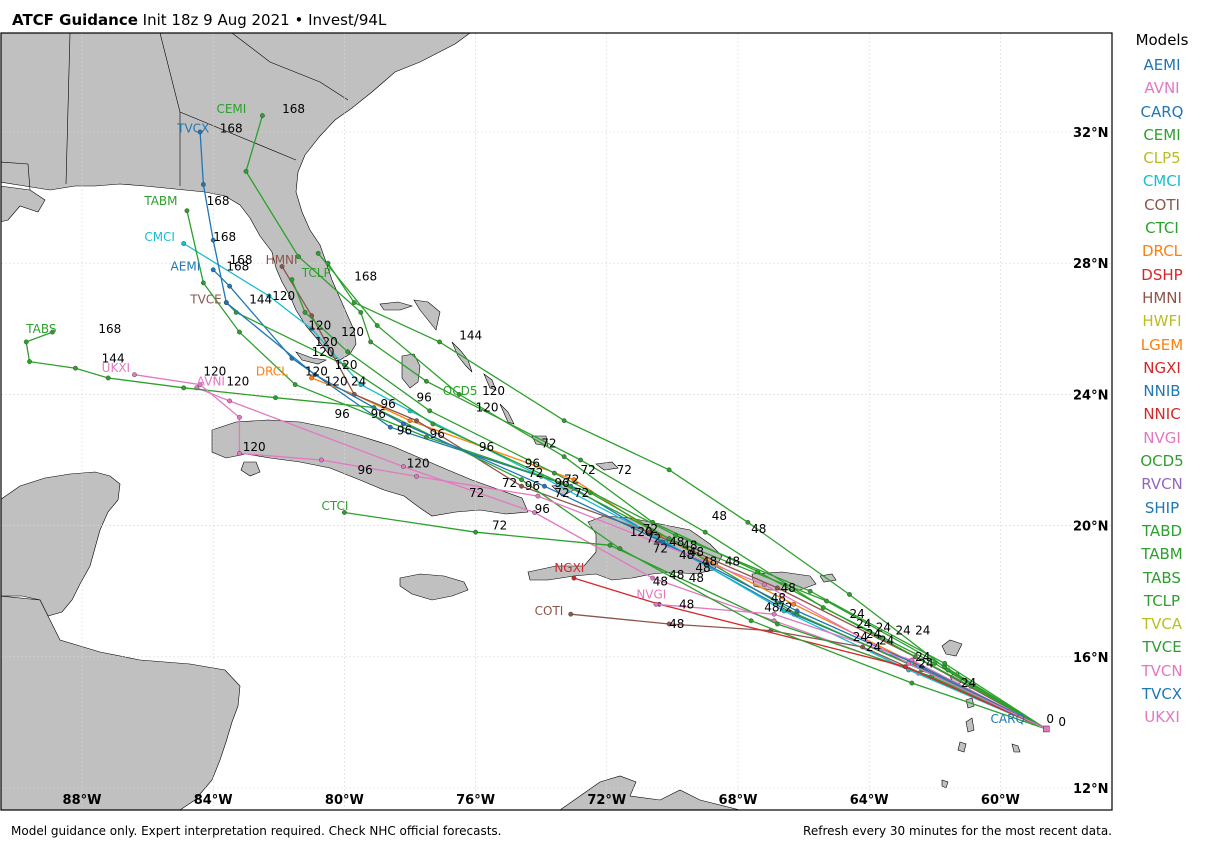 The image size is (1210, 844). What do you see at coordinates (540, 441) in the screenshot?
I see `land-bahamas-acklins` at bounding box center [540, 441].